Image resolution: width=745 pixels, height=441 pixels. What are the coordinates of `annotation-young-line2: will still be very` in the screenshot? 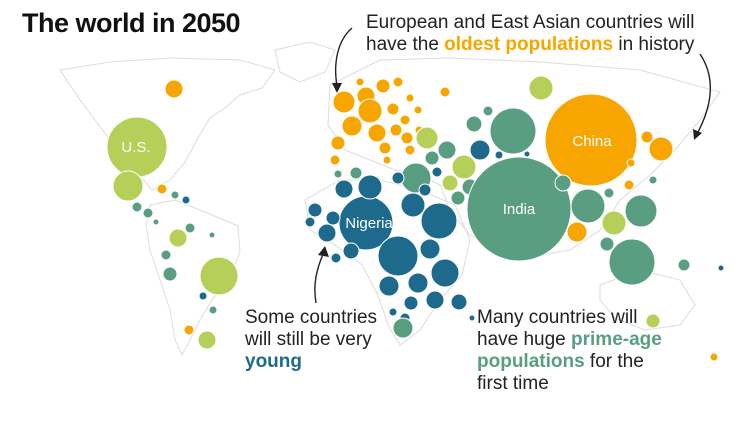 It's located at (308, 339).